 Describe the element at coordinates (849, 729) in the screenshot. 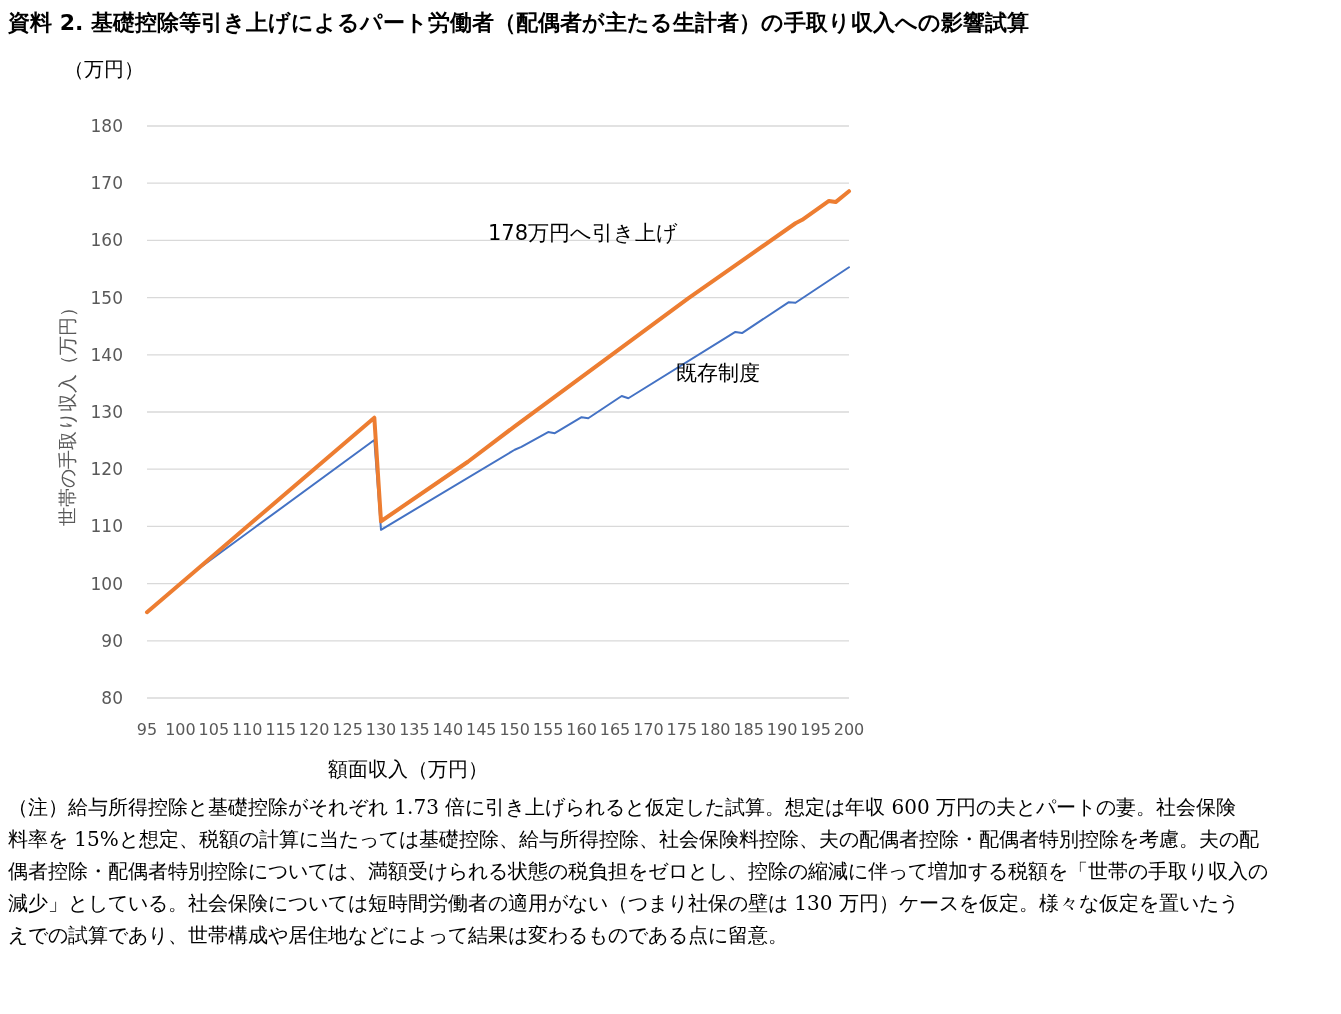

I see `x-tick-label: 200` at that location.